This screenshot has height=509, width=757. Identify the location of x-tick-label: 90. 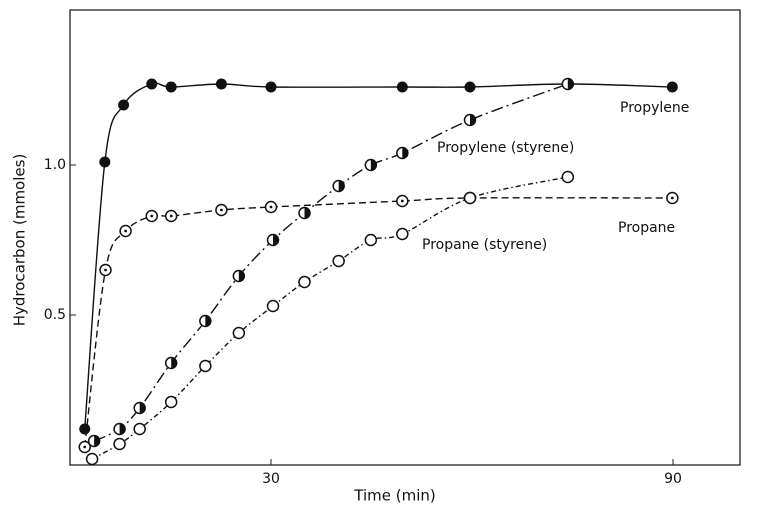
(673, 479).